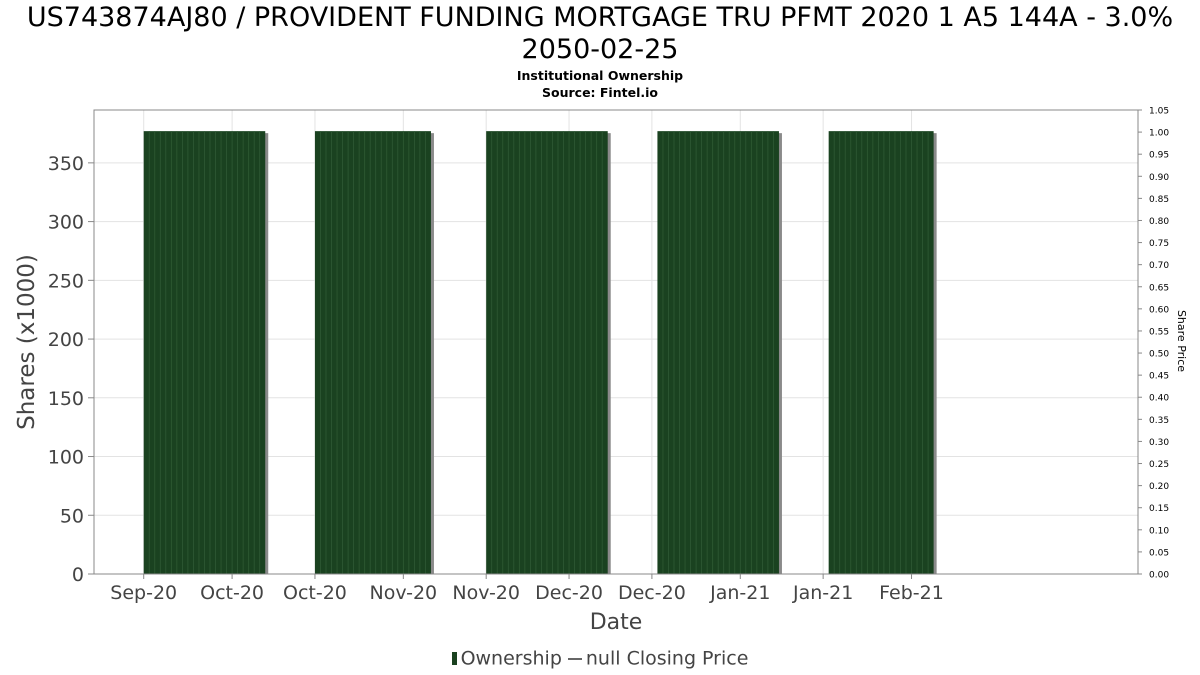  Describe the element at coordinates (66, 281) in the screenshot. I see `y-tick-label: 250` at that location.